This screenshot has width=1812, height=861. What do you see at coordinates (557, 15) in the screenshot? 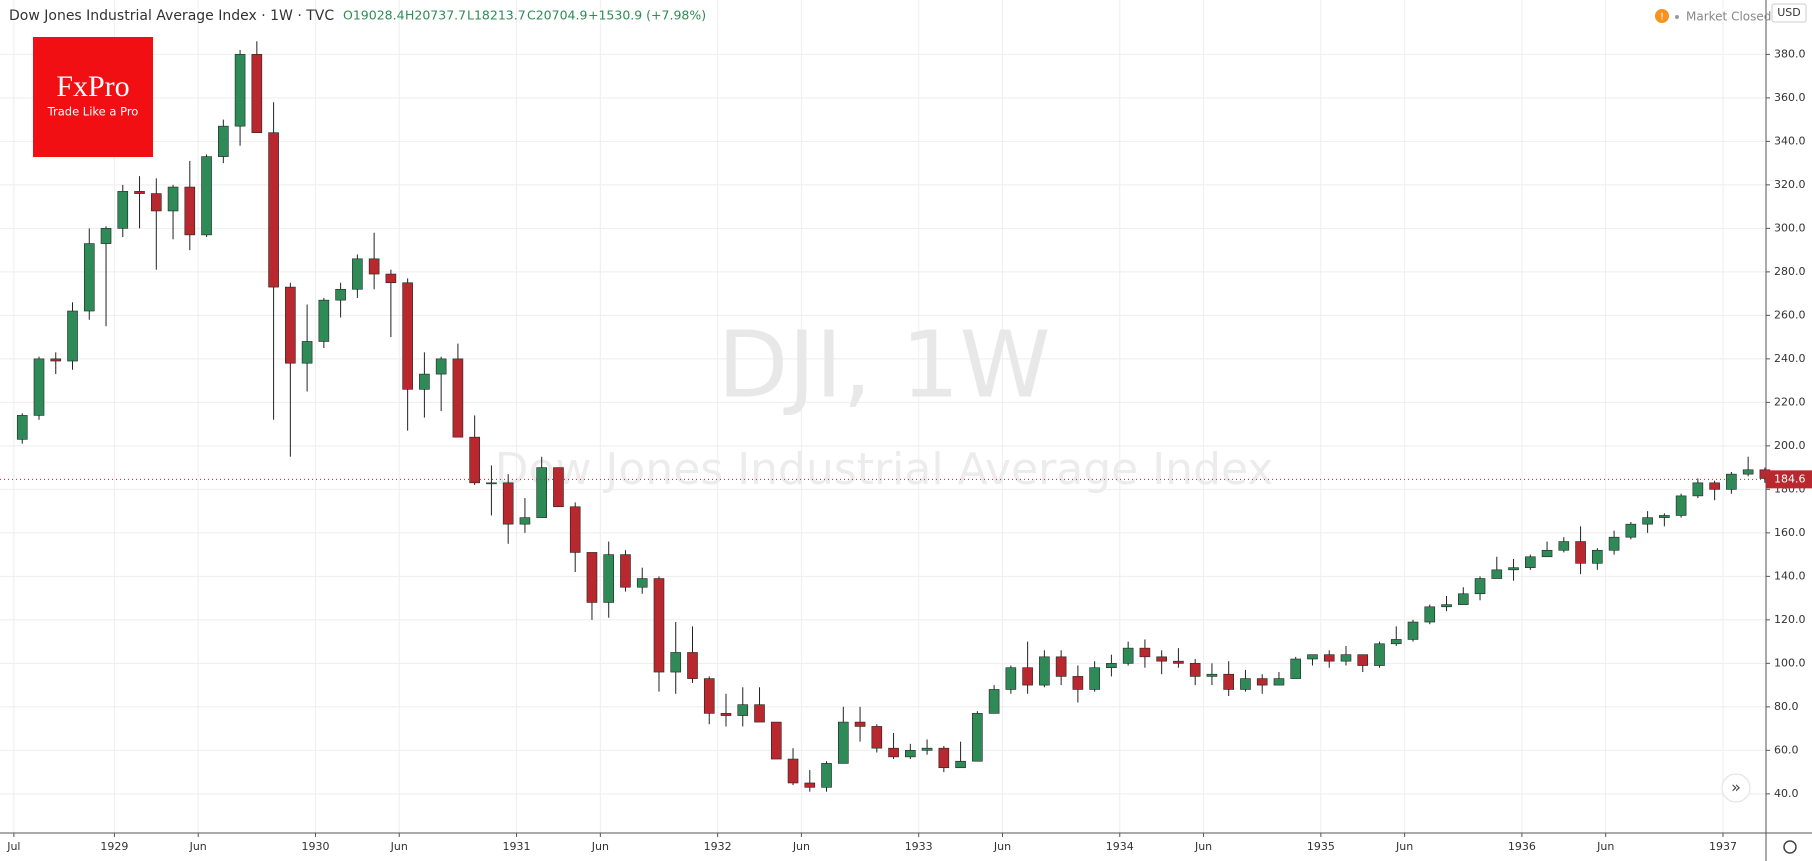
I see `ohlc-close: C20704.9` at bounding box center [557, 15].